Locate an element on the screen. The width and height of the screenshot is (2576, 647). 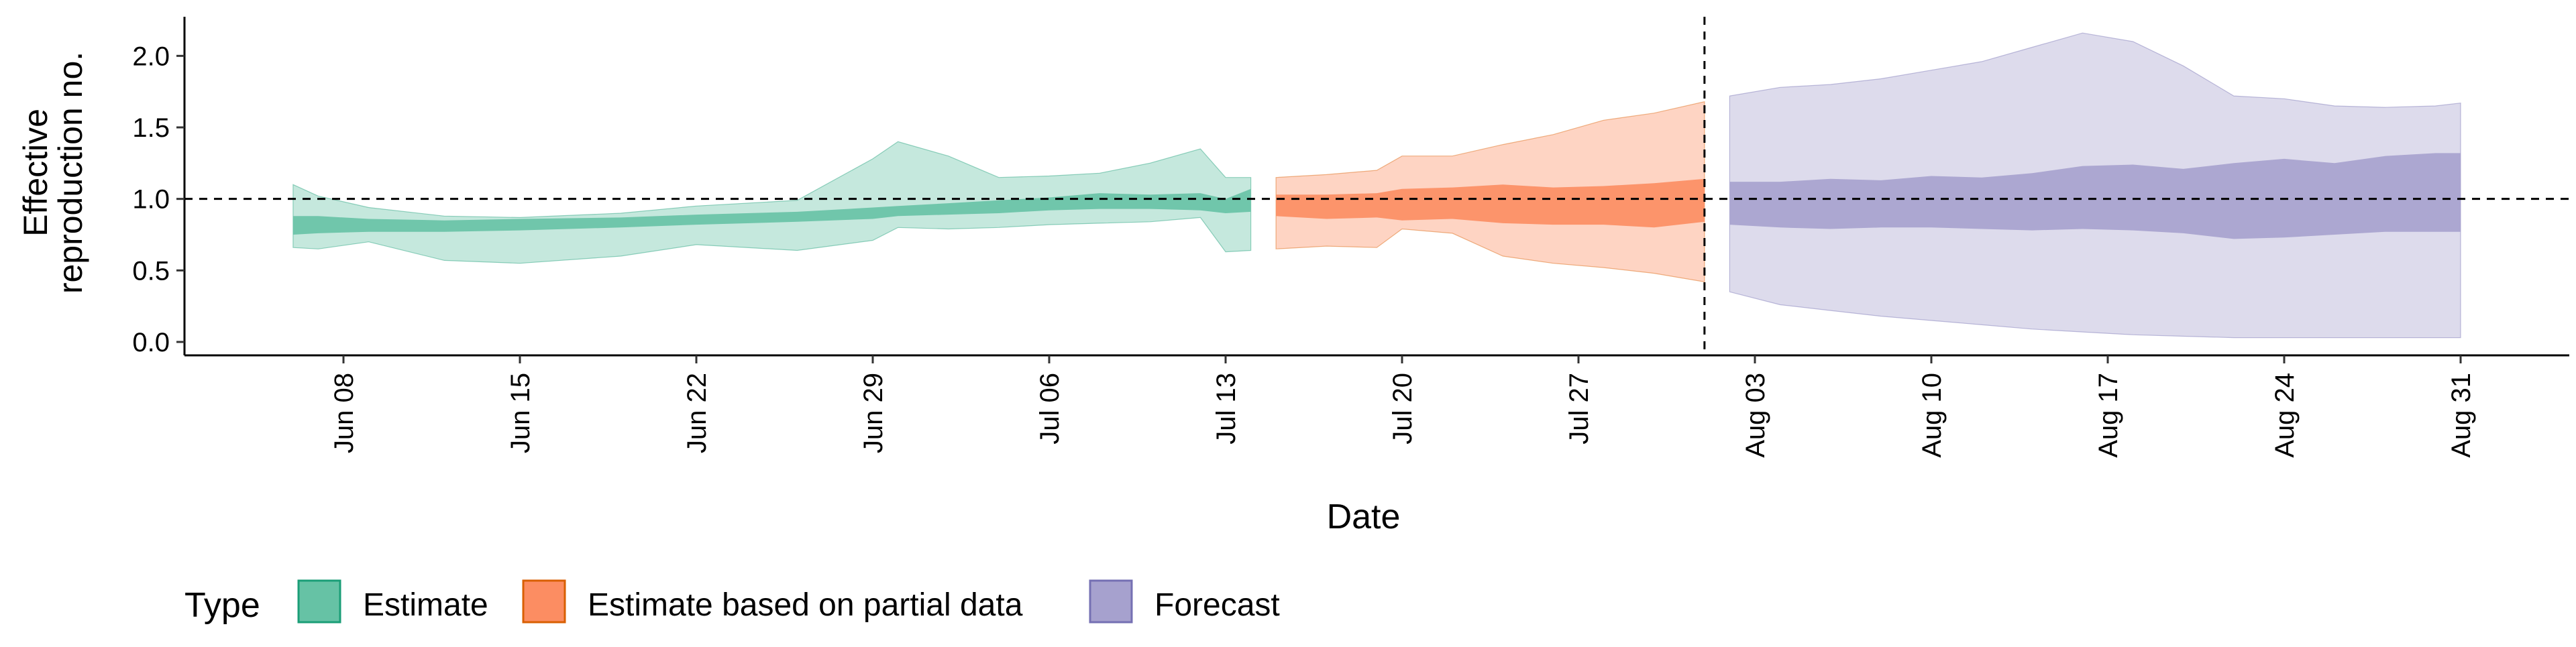
y-tick-label: 1.5 is located at coordinates (151, 128).